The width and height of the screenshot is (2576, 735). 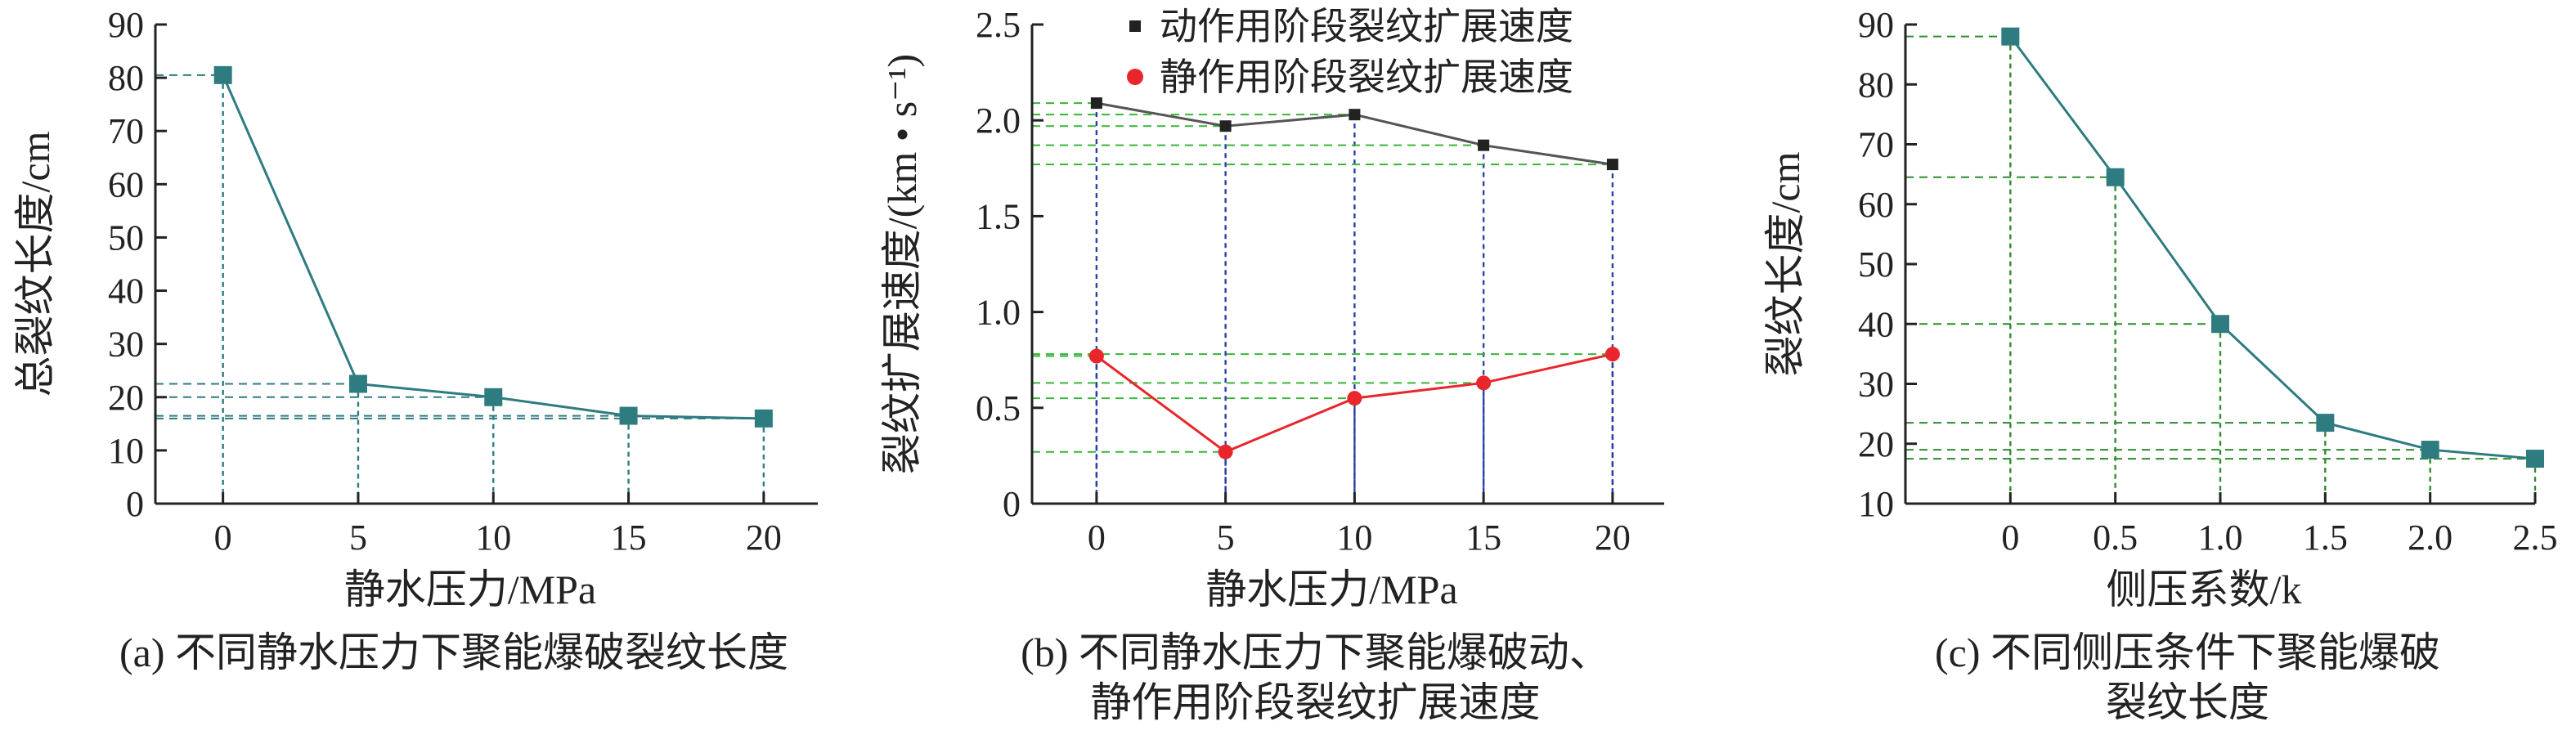 I want to click on x-tick-label: 1.5, so click(x=2326, y=538).